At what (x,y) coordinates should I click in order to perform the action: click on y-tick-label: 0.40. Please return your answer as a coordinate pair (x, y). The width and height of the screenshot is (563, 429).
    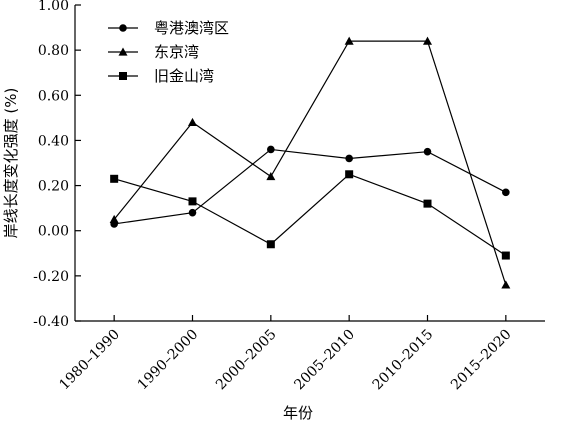
    Looking at the image, I should click on (53, 141).